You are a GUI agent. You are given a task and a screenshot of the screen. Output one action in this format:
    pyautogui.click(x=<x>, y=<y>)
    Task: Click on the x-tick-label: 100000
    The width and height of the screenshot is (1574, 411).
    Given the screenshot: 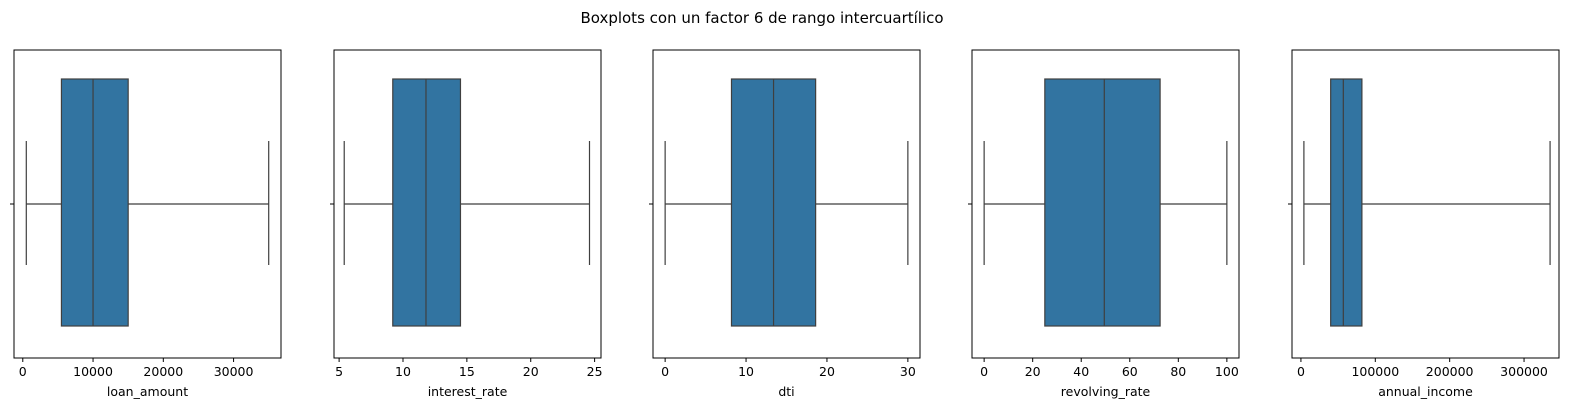 What is the action you would take?
    pyautogui.click(x=1375, y=371)
    